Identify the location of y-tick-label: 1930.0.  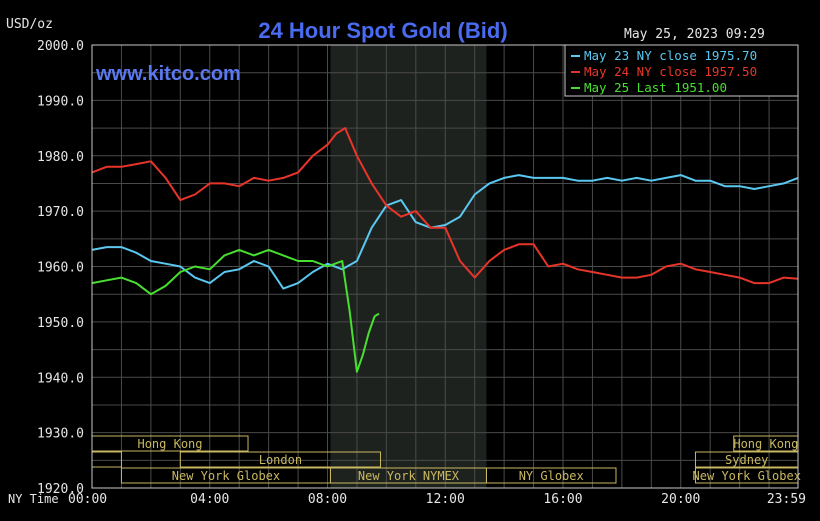
(60, 434).